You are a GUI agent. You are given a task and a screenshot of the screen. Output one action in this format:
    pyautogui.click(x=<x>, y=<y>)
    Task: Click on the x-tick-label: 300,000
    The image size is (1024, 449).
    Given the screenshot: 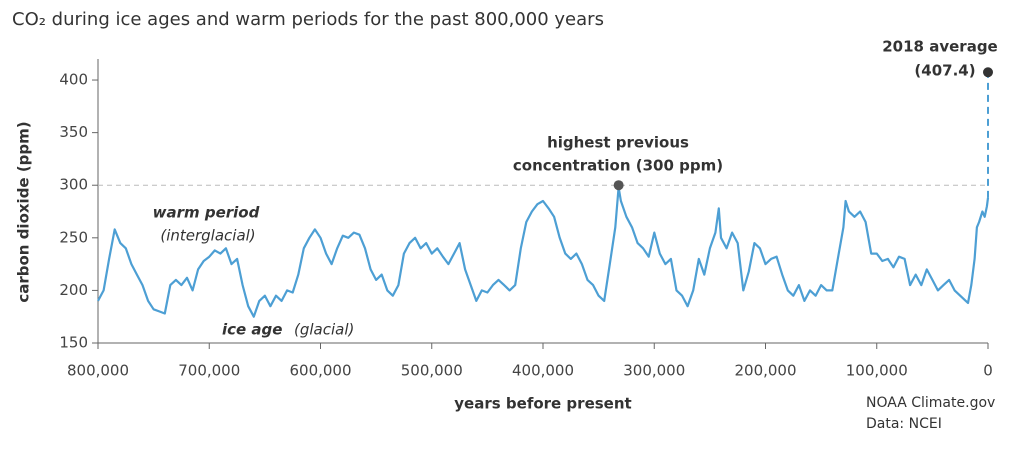 What is the action you would take?
    pyautogui.click(x=654, y=371)
    